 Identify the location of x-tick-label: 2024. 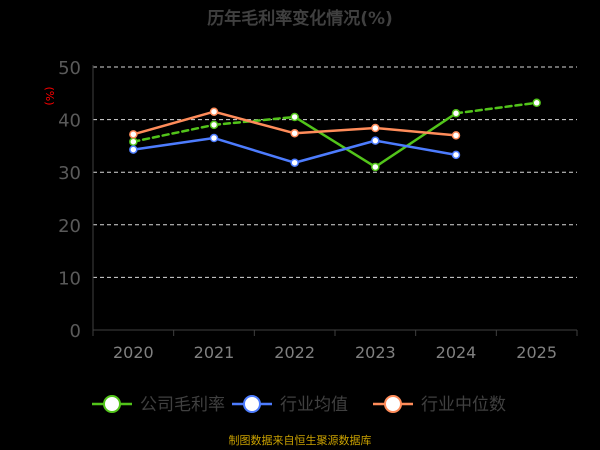
(456, 352).